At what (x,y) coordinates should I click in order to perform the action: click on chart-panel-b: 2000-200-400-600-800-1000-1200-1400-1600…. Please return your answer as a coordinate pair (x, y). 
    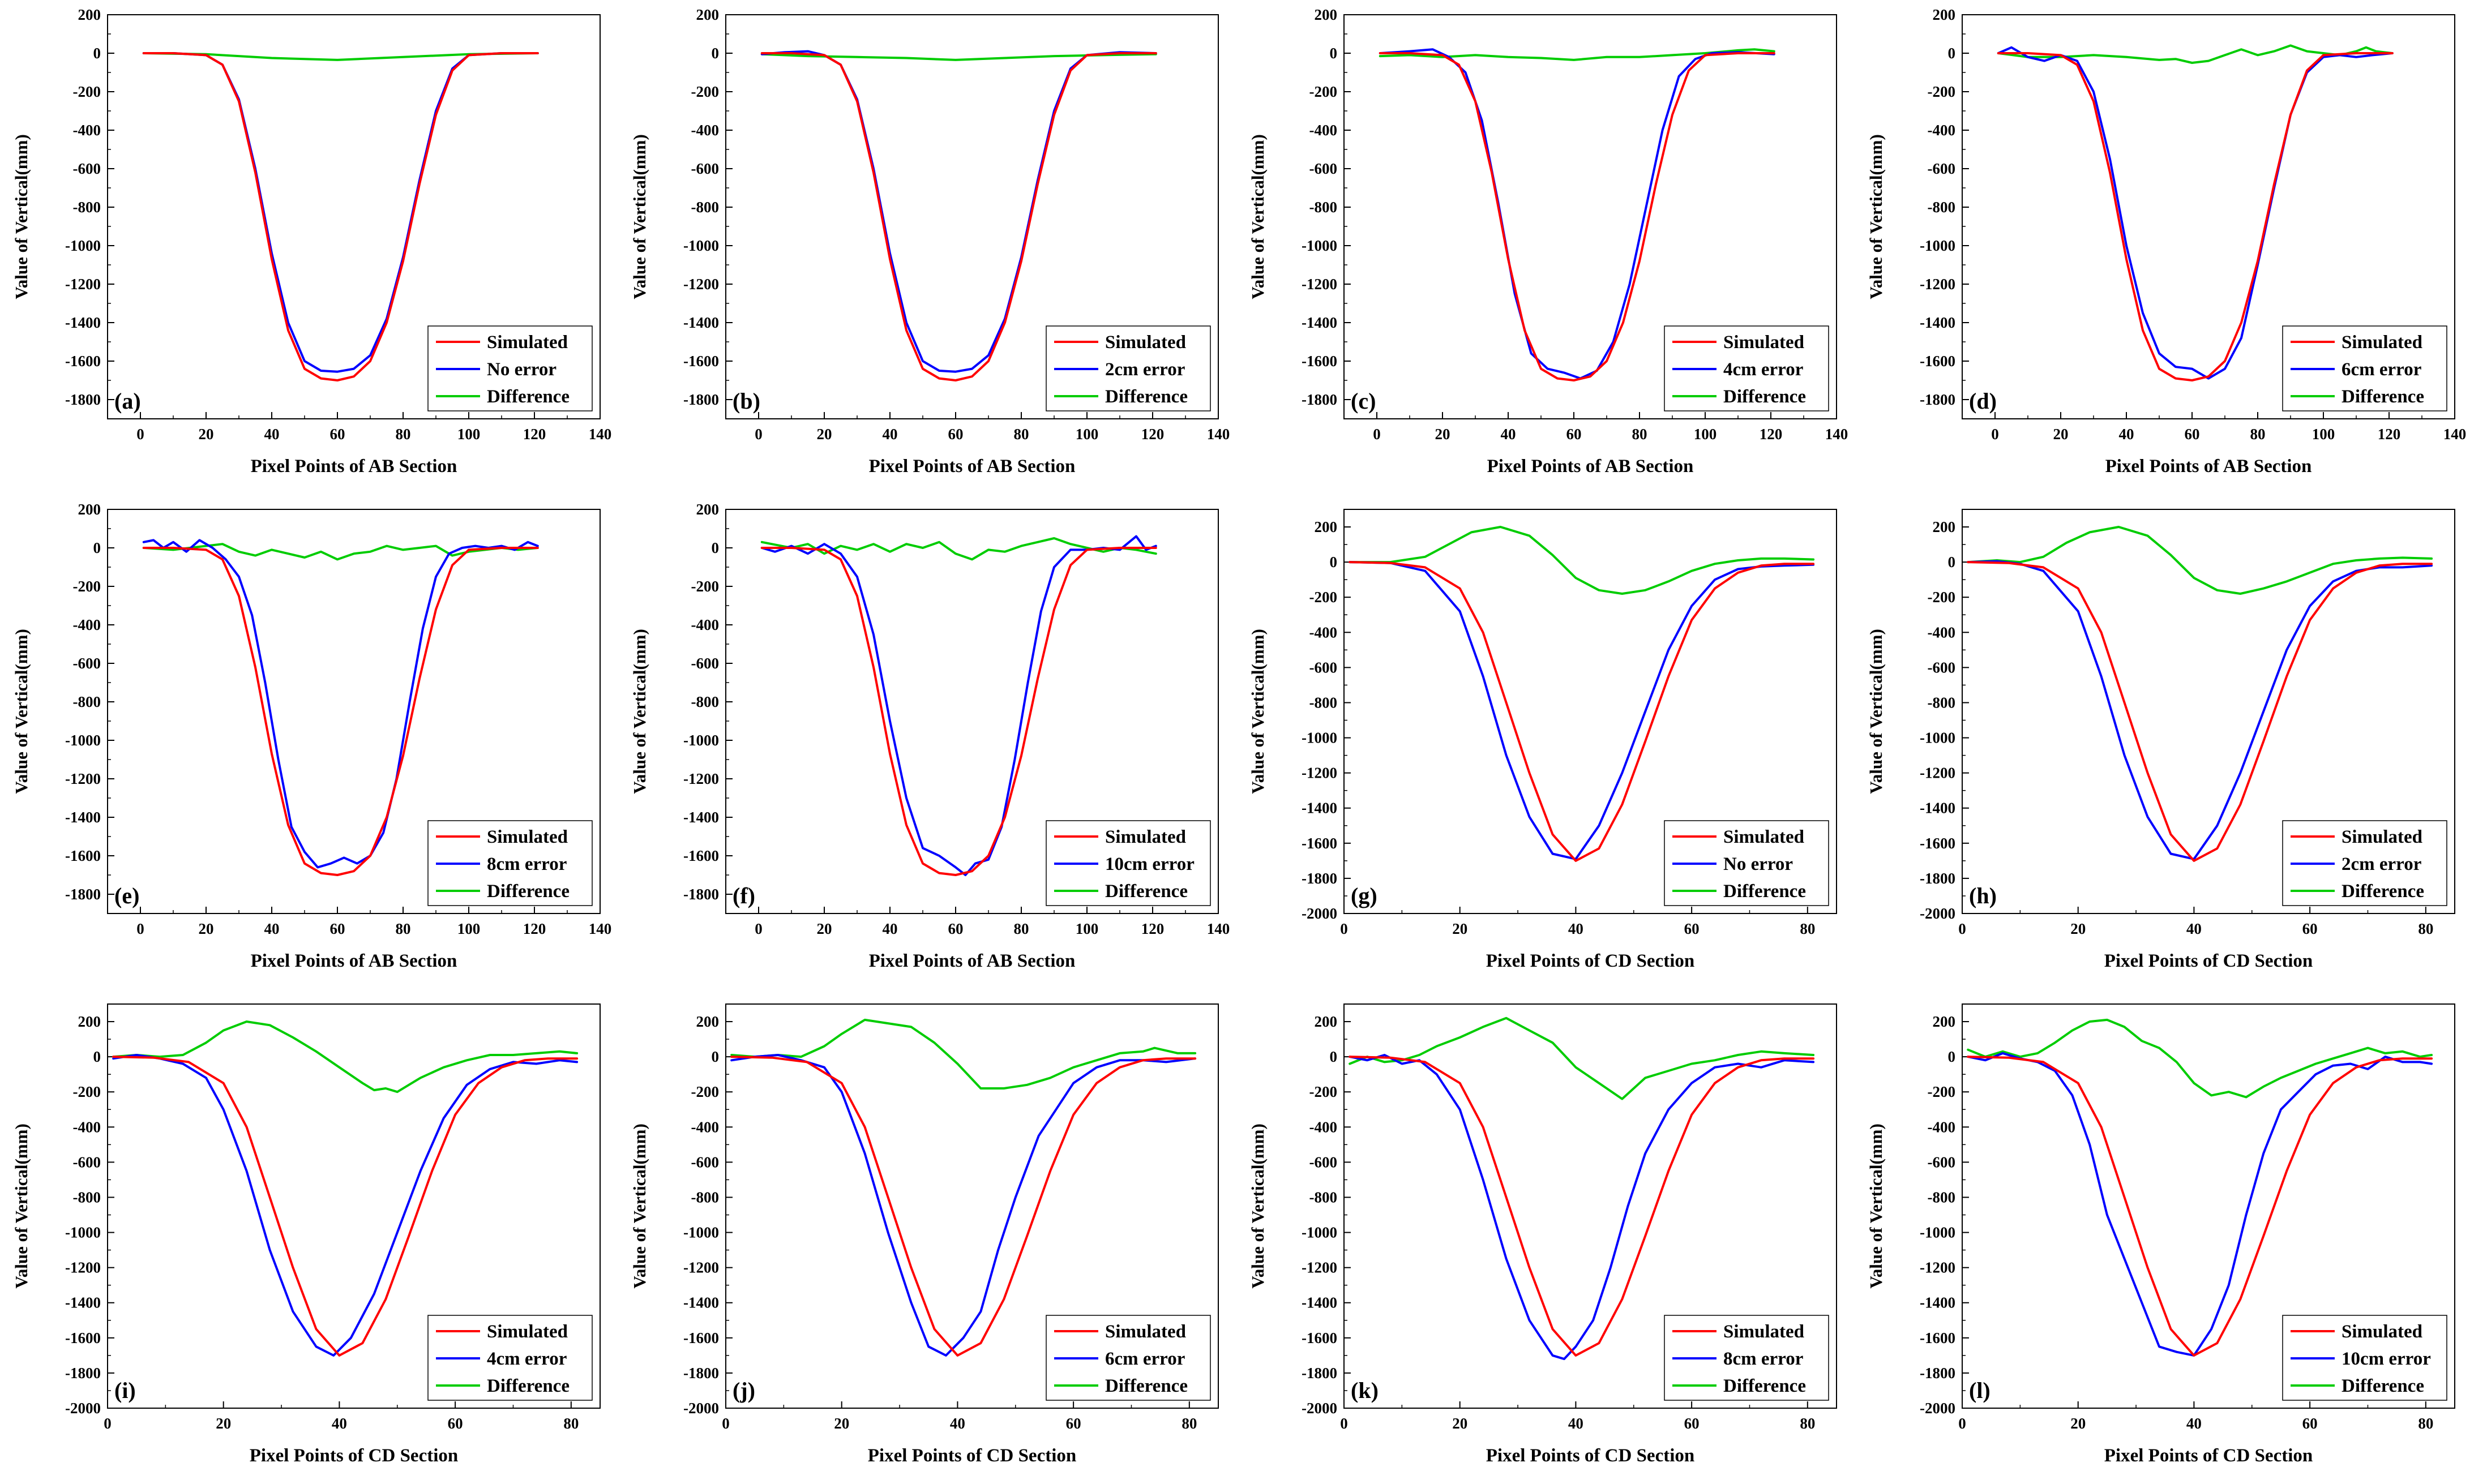
    Looking at the image, I should click on (930, 241).